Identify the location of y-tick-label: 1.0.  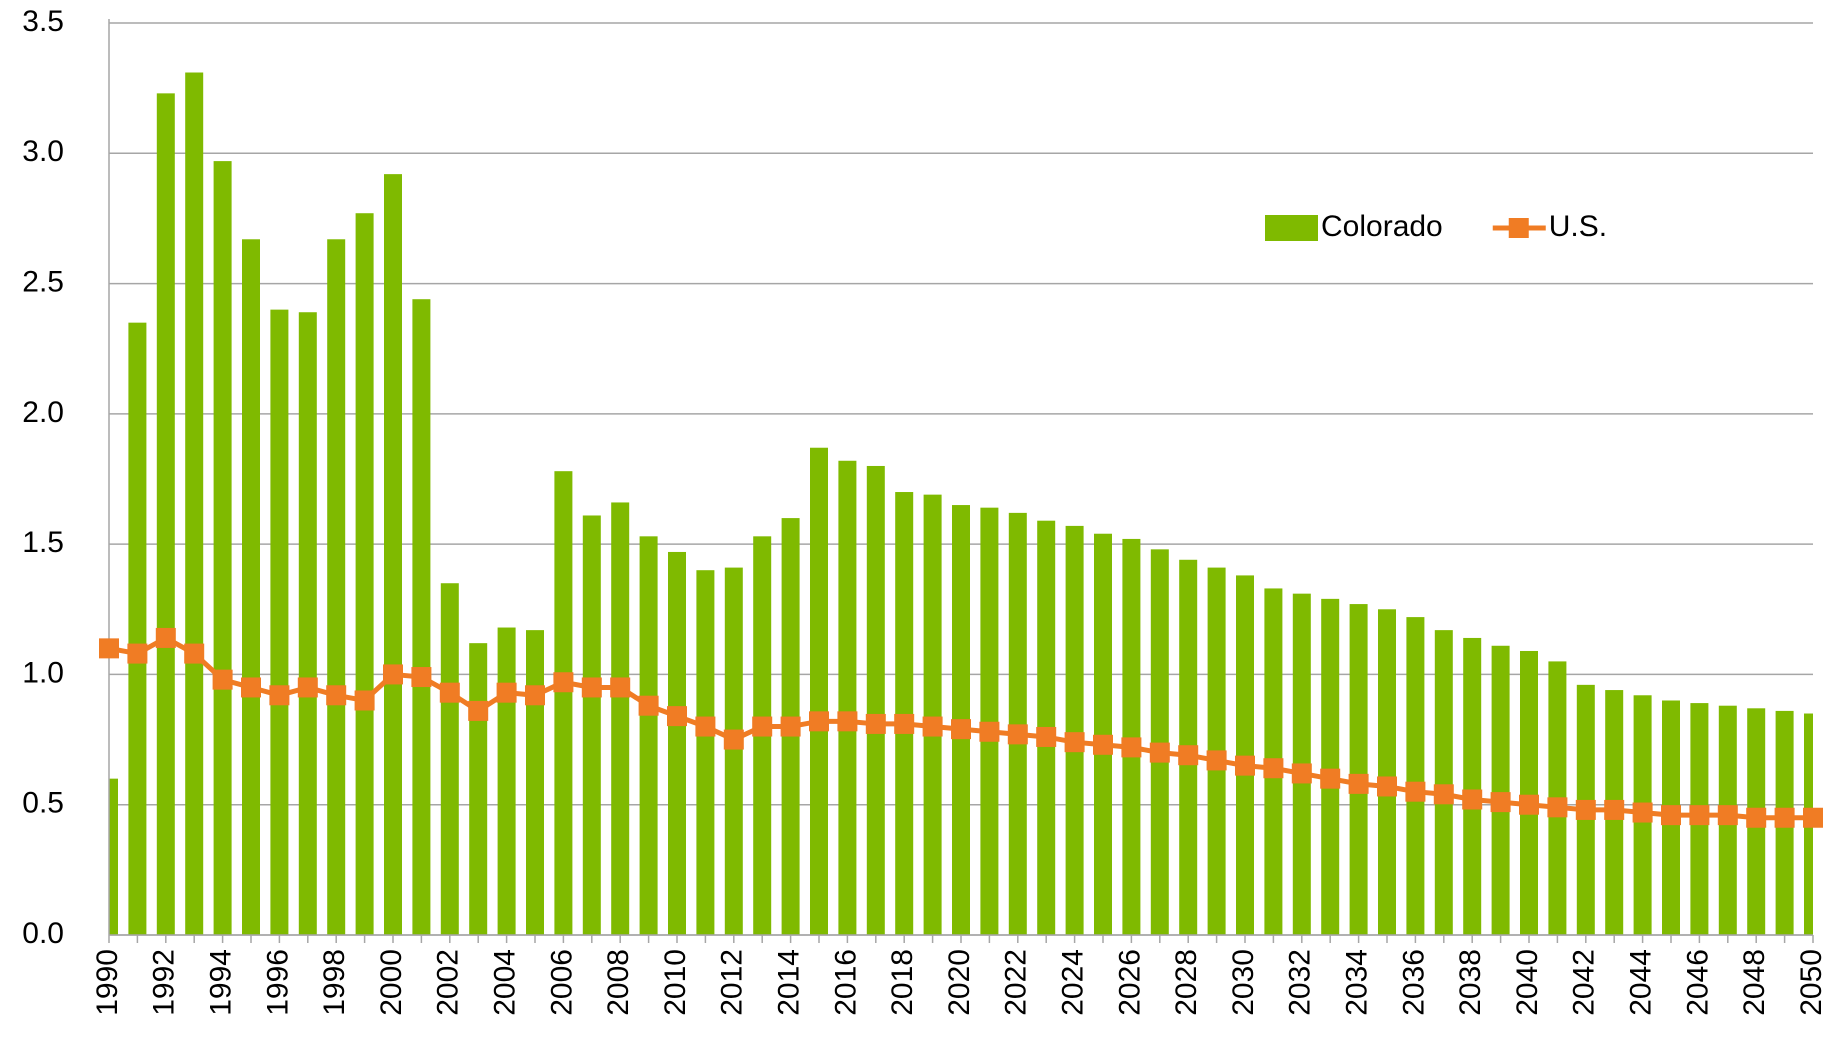
(43, 672).